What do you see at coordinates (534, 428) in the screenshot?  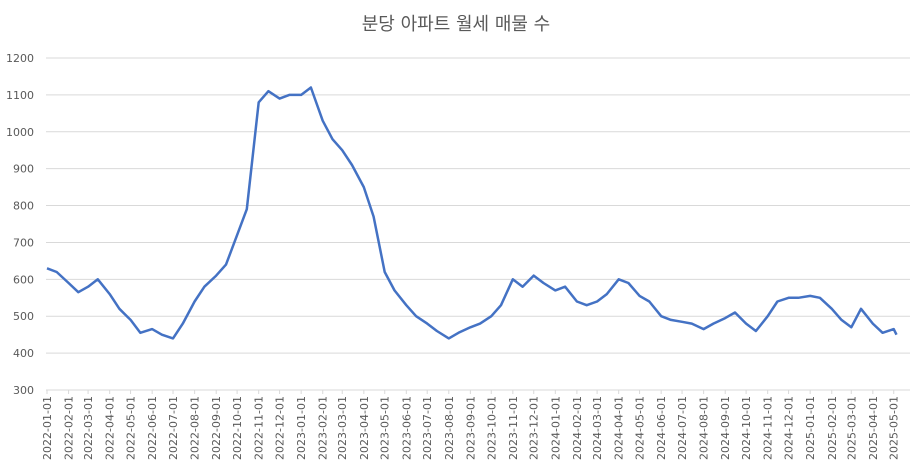 I see `x-tick-label: 2023-12-01` at bounding box center [534, 428].